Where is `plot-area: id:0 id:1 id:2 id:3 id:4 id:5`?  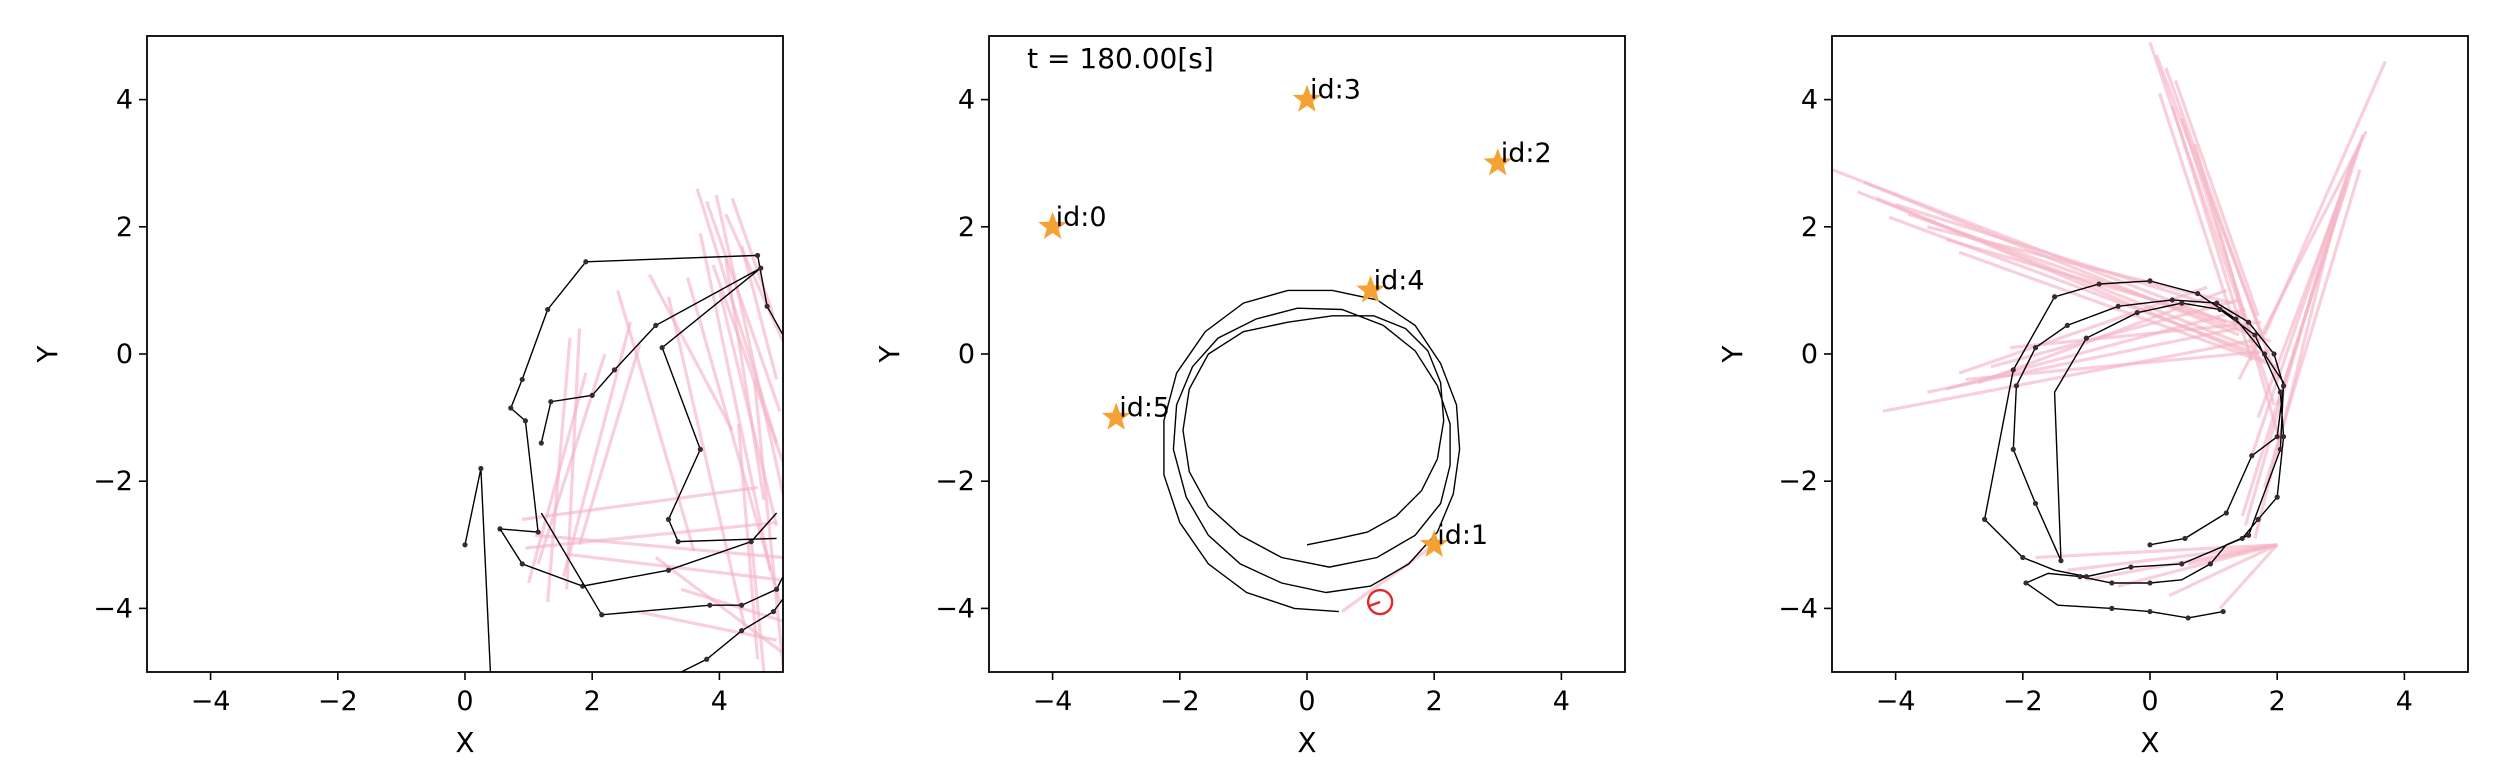
plot-area: id:0 id:1 id:2 id:3 id:4 id:5 is located at coordinates (1295, 345).